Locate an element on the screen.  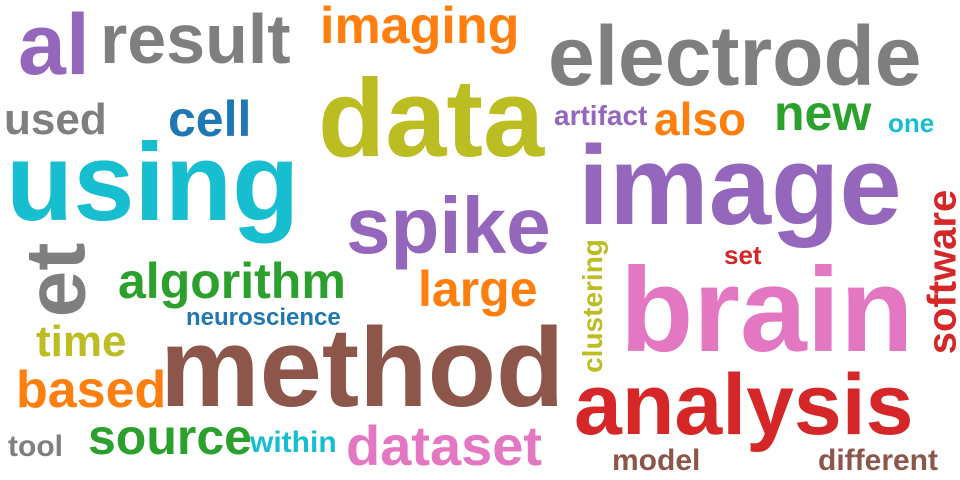
word-software: software is located at coordinates (940, 272).